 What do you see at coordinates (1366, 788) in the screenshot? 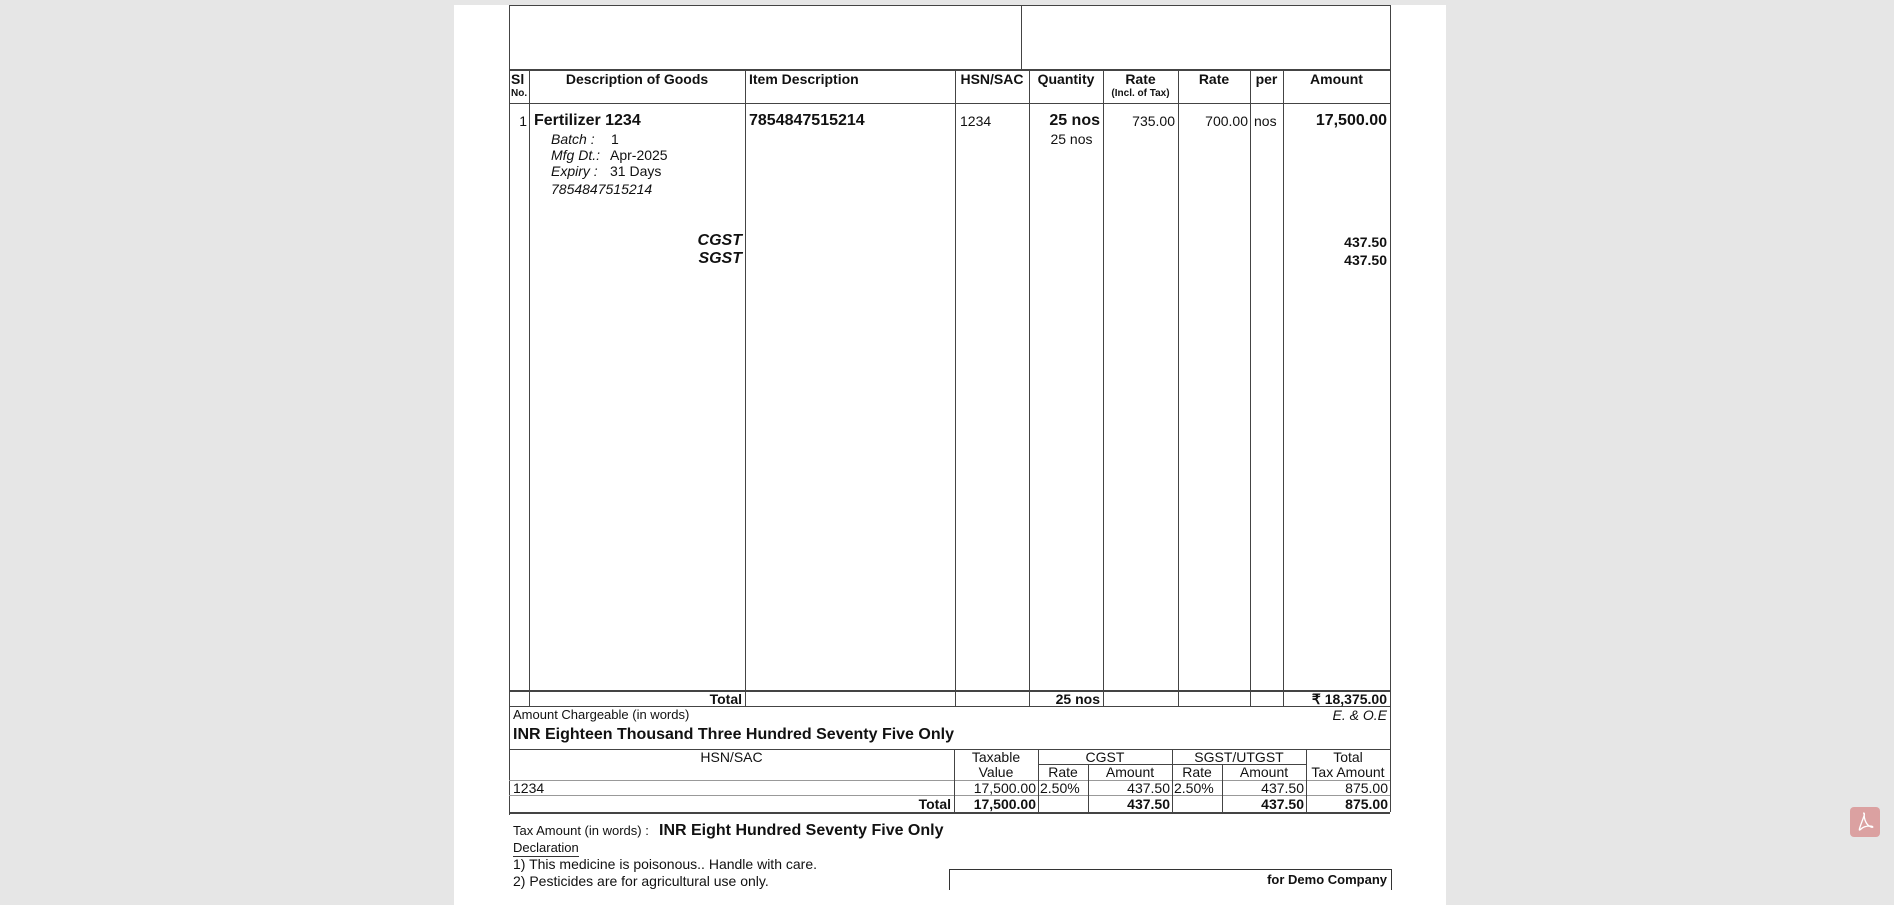
I see `tax-row-total: 875.00` at bounding box center [1366, 788].